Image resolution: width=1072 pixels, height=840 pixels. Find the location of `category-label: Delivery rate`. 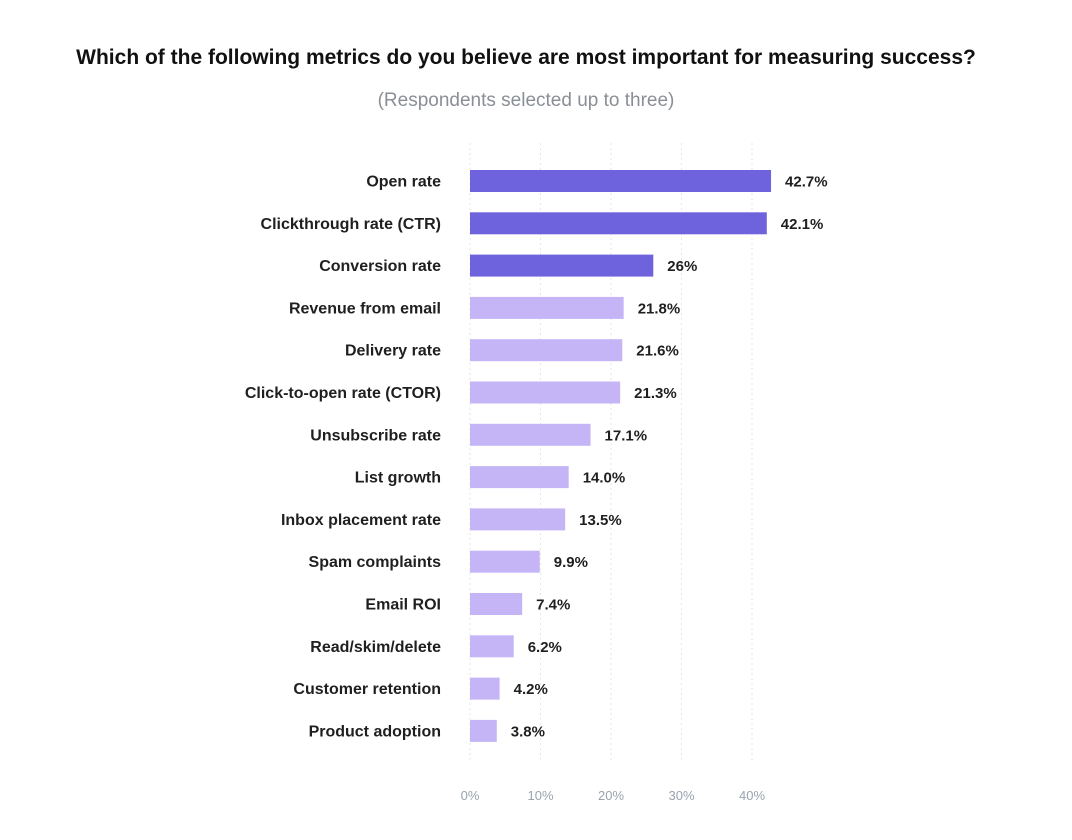

category-label: Delivery rate is located at coordinates (393, 351).